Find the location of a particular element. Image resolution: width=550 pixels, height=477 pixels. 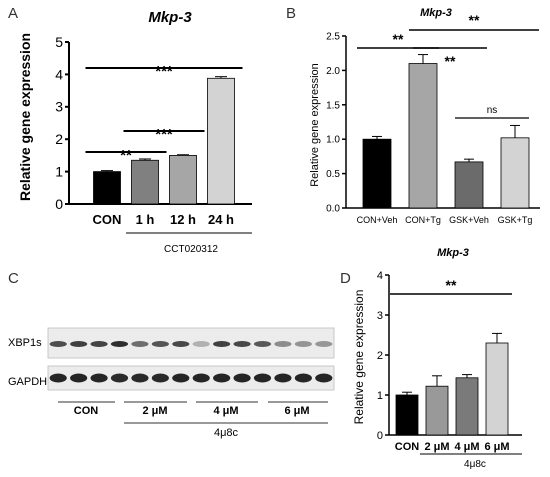

chart-a-y-tick-label: 4 is located at coordinates (59, 74).